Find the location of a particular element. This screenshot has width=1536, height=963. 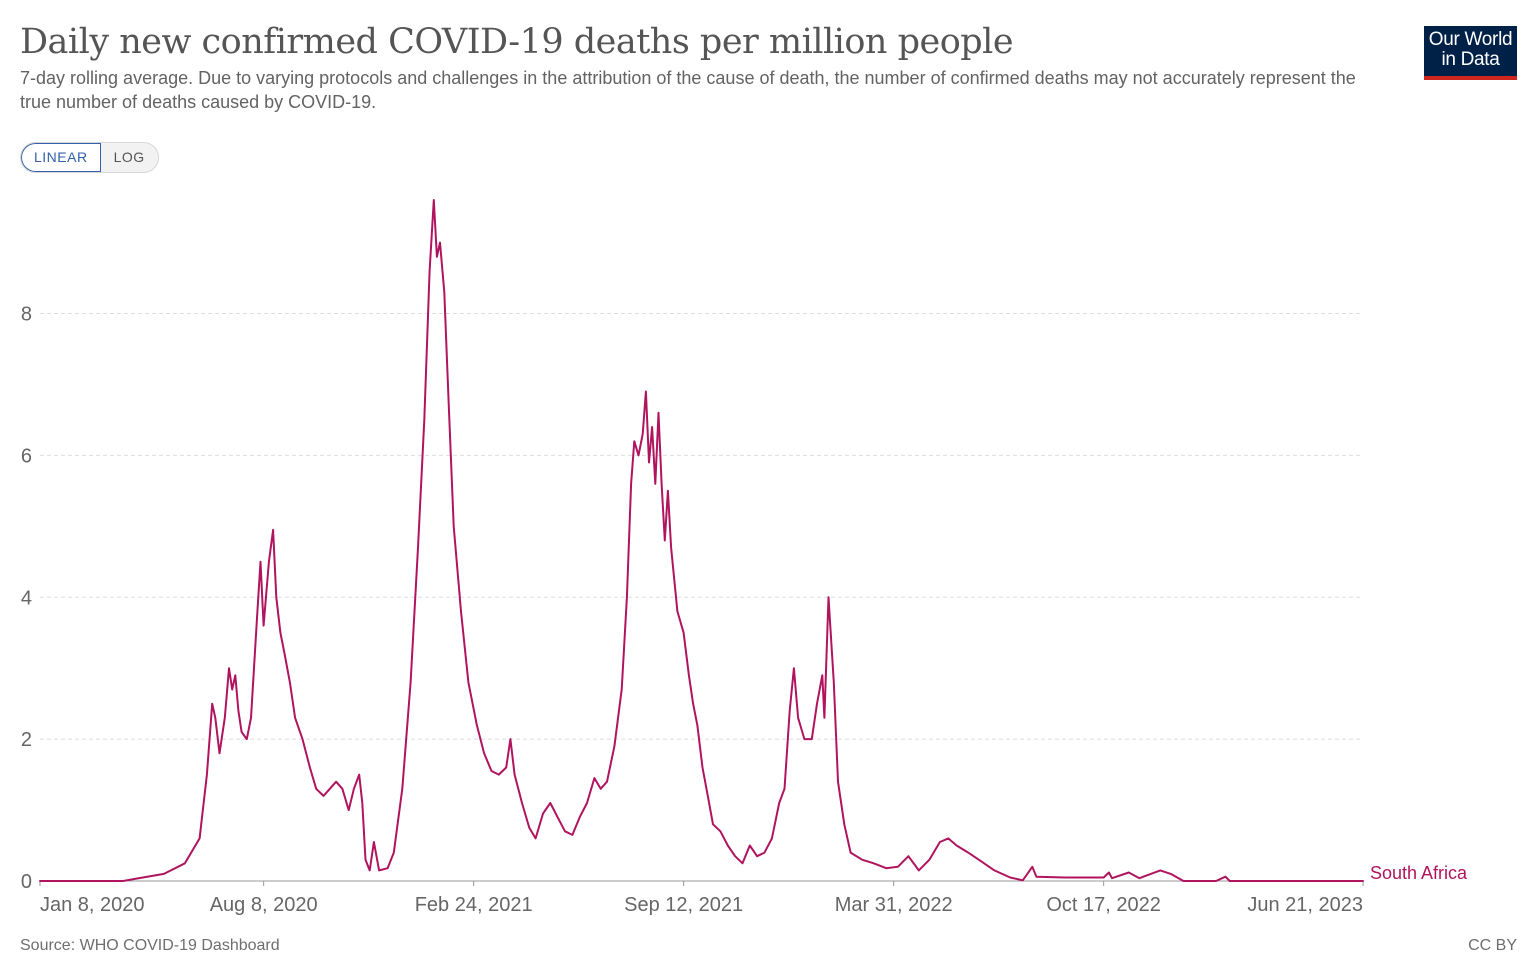

x-tick-label: Feb 24, 2021 is located at coordinates (474, 905).